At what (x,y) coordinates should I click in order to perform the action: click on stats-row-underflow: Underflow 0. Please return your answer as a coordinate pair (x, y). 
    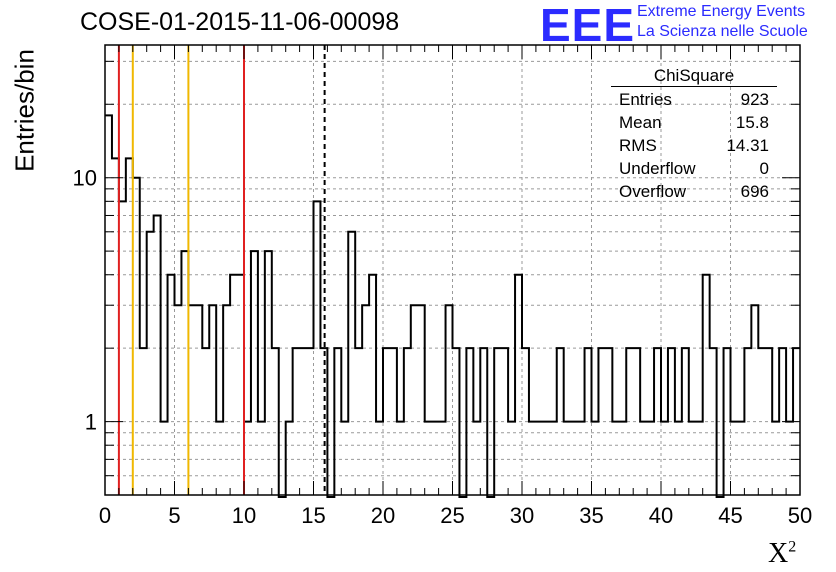
    Looking at the image, I should click on (694, 168).